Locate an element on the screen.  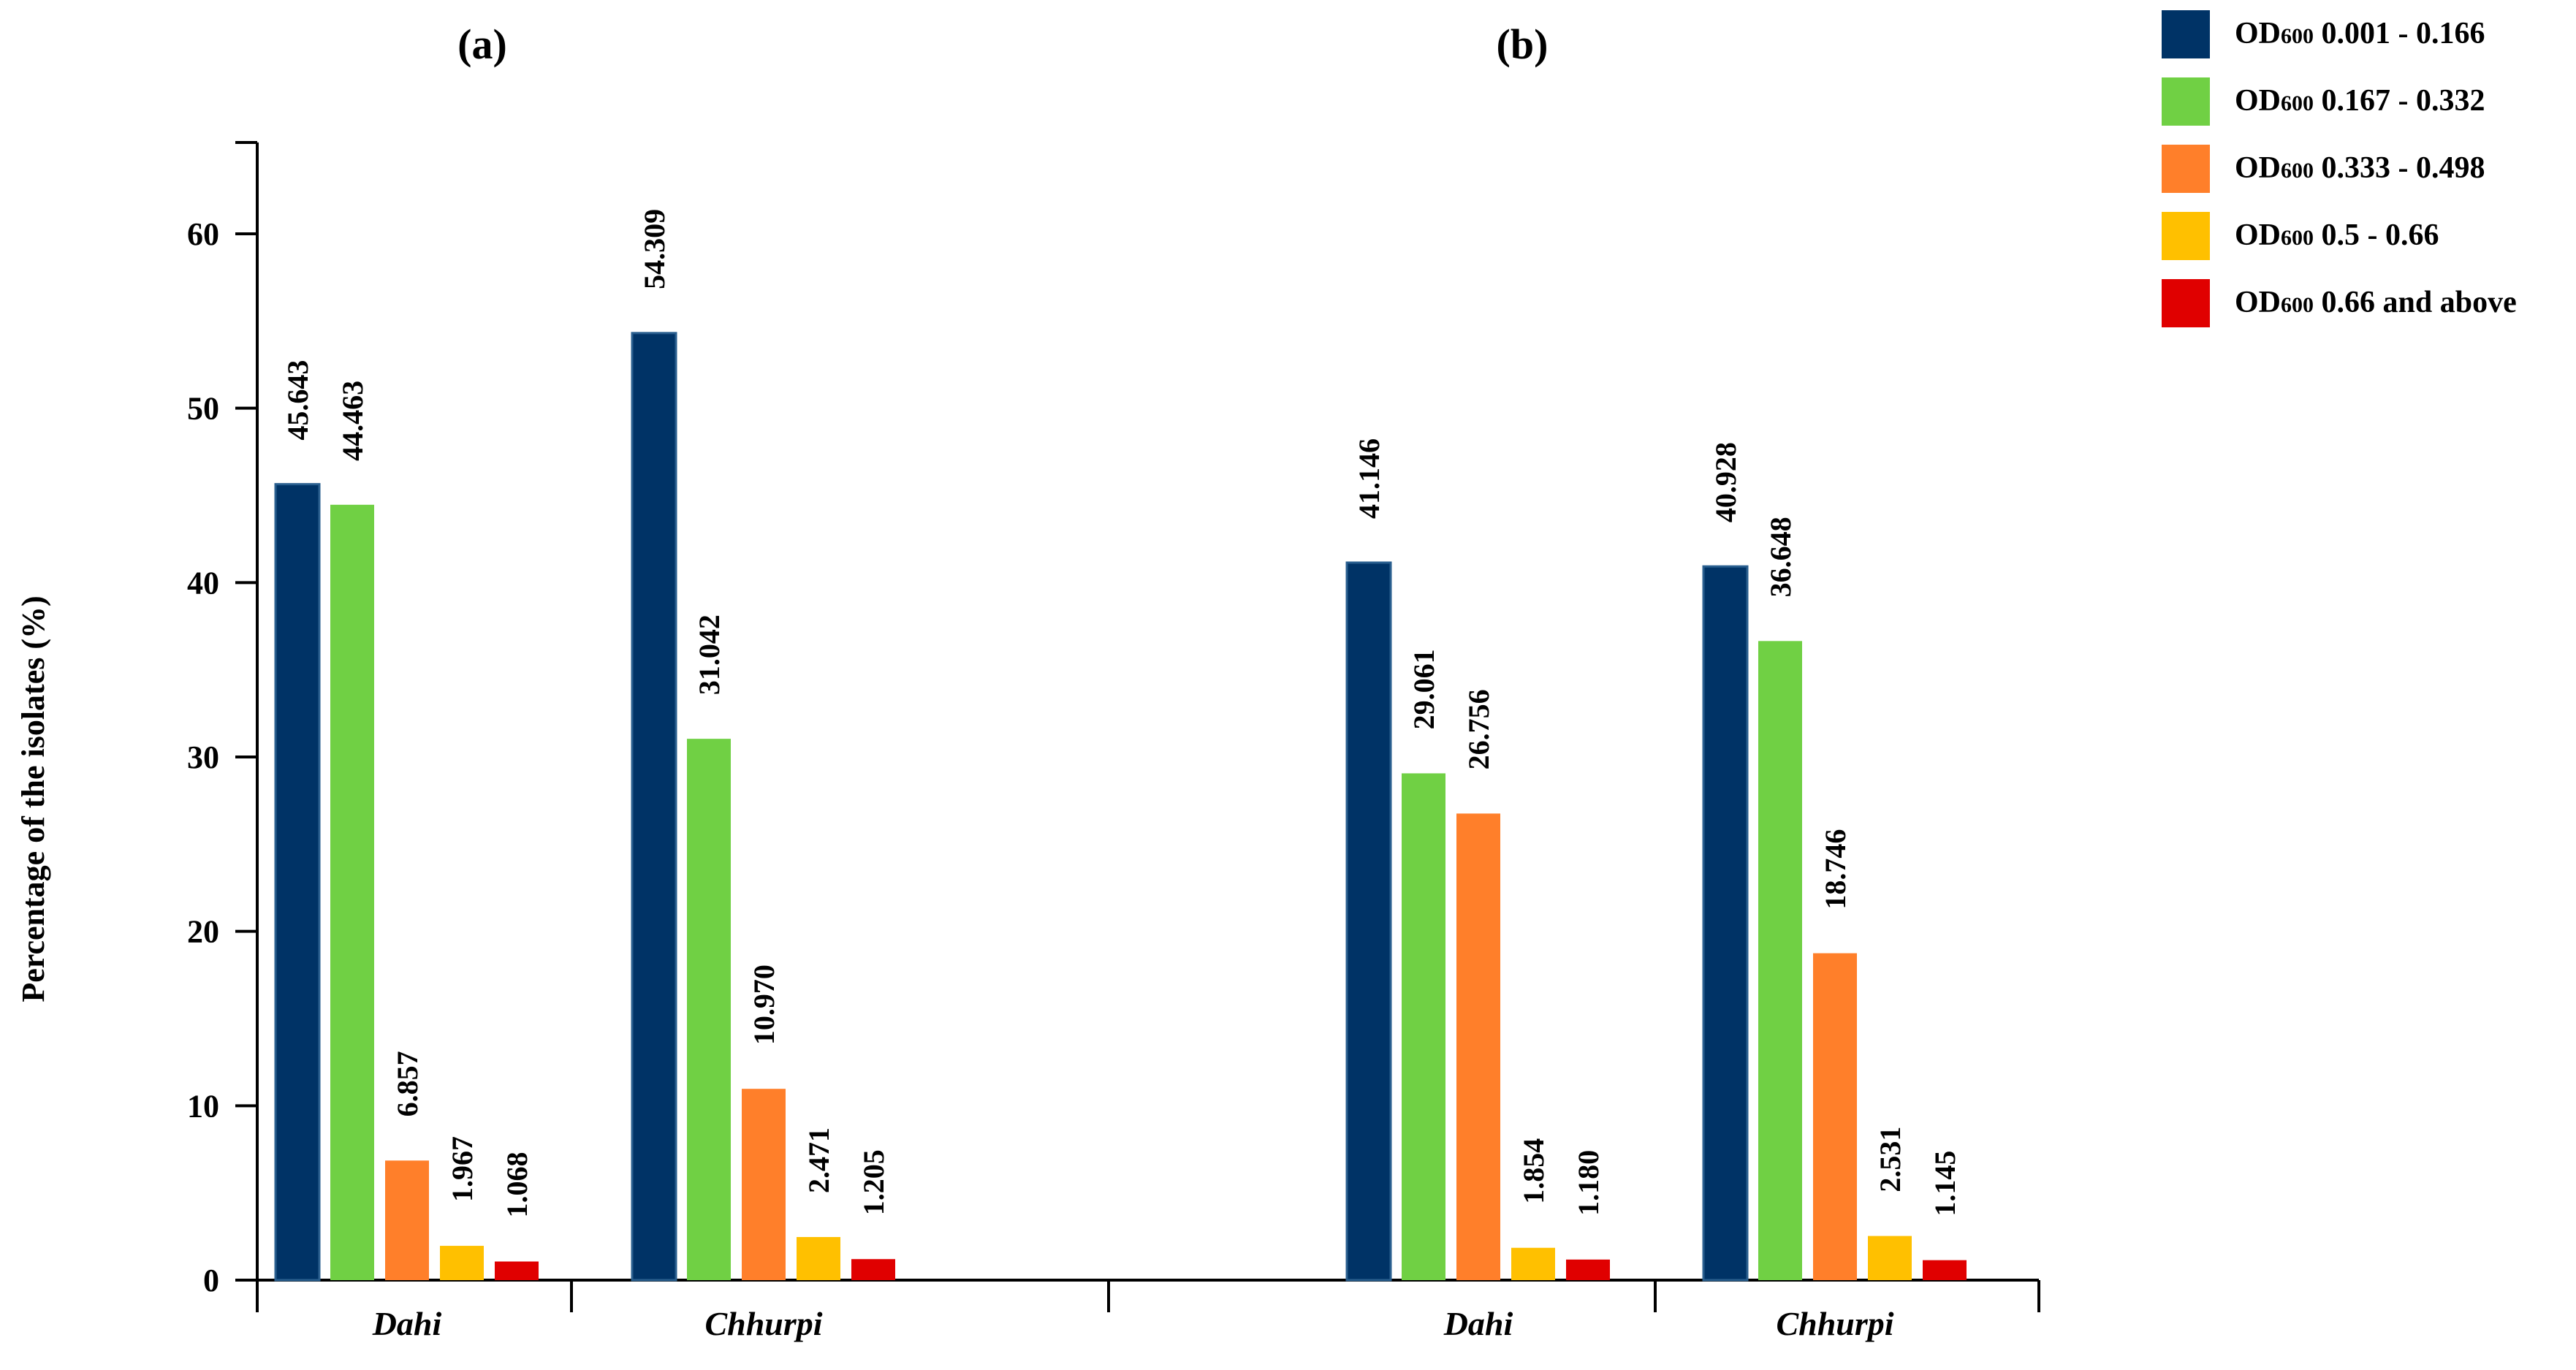
bar-value-label: 1.205 is located at coordinates (874, 1182).